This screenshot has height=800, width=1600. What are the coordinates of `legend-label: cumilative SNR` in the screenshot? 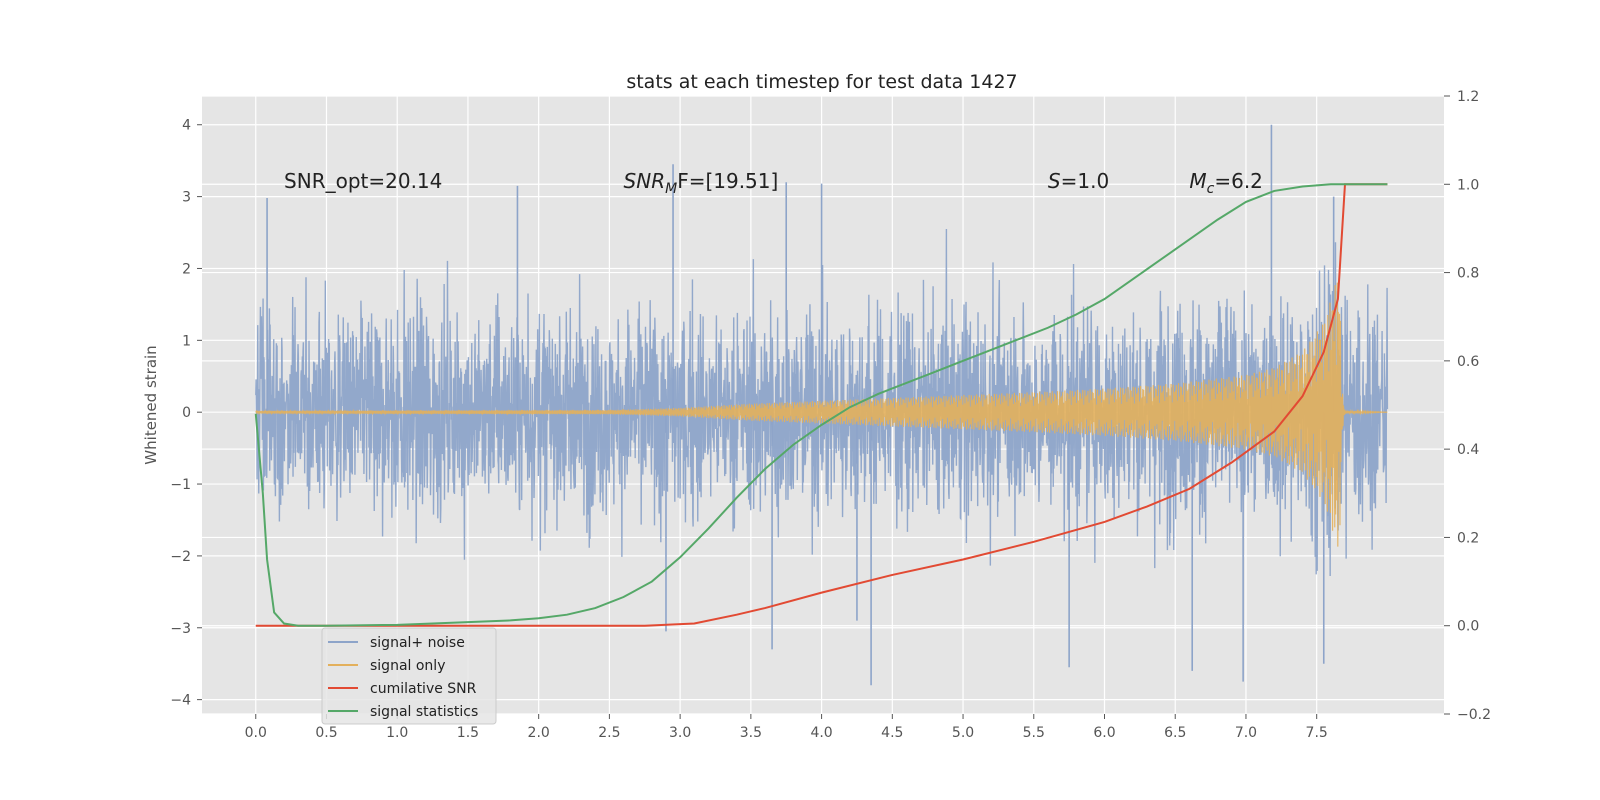 It's located at (423, 689).